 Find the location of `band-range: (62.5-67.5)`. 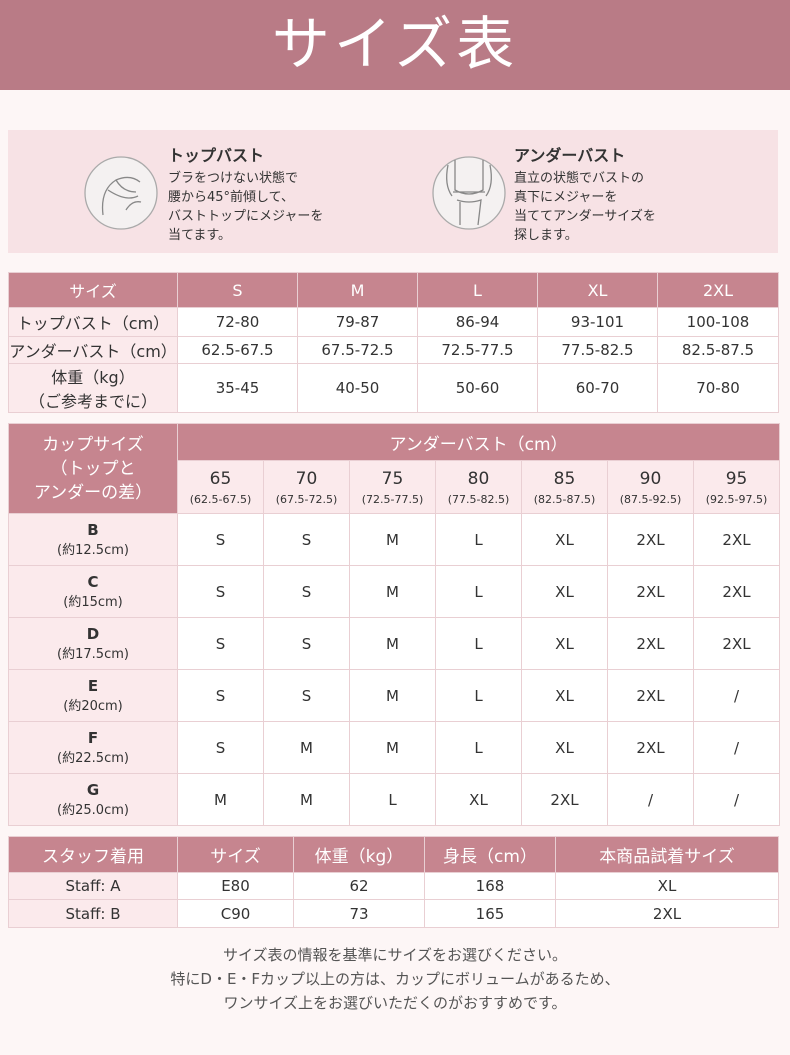

band-range: (62.5-67.5) is located at coordinates (220, 499).